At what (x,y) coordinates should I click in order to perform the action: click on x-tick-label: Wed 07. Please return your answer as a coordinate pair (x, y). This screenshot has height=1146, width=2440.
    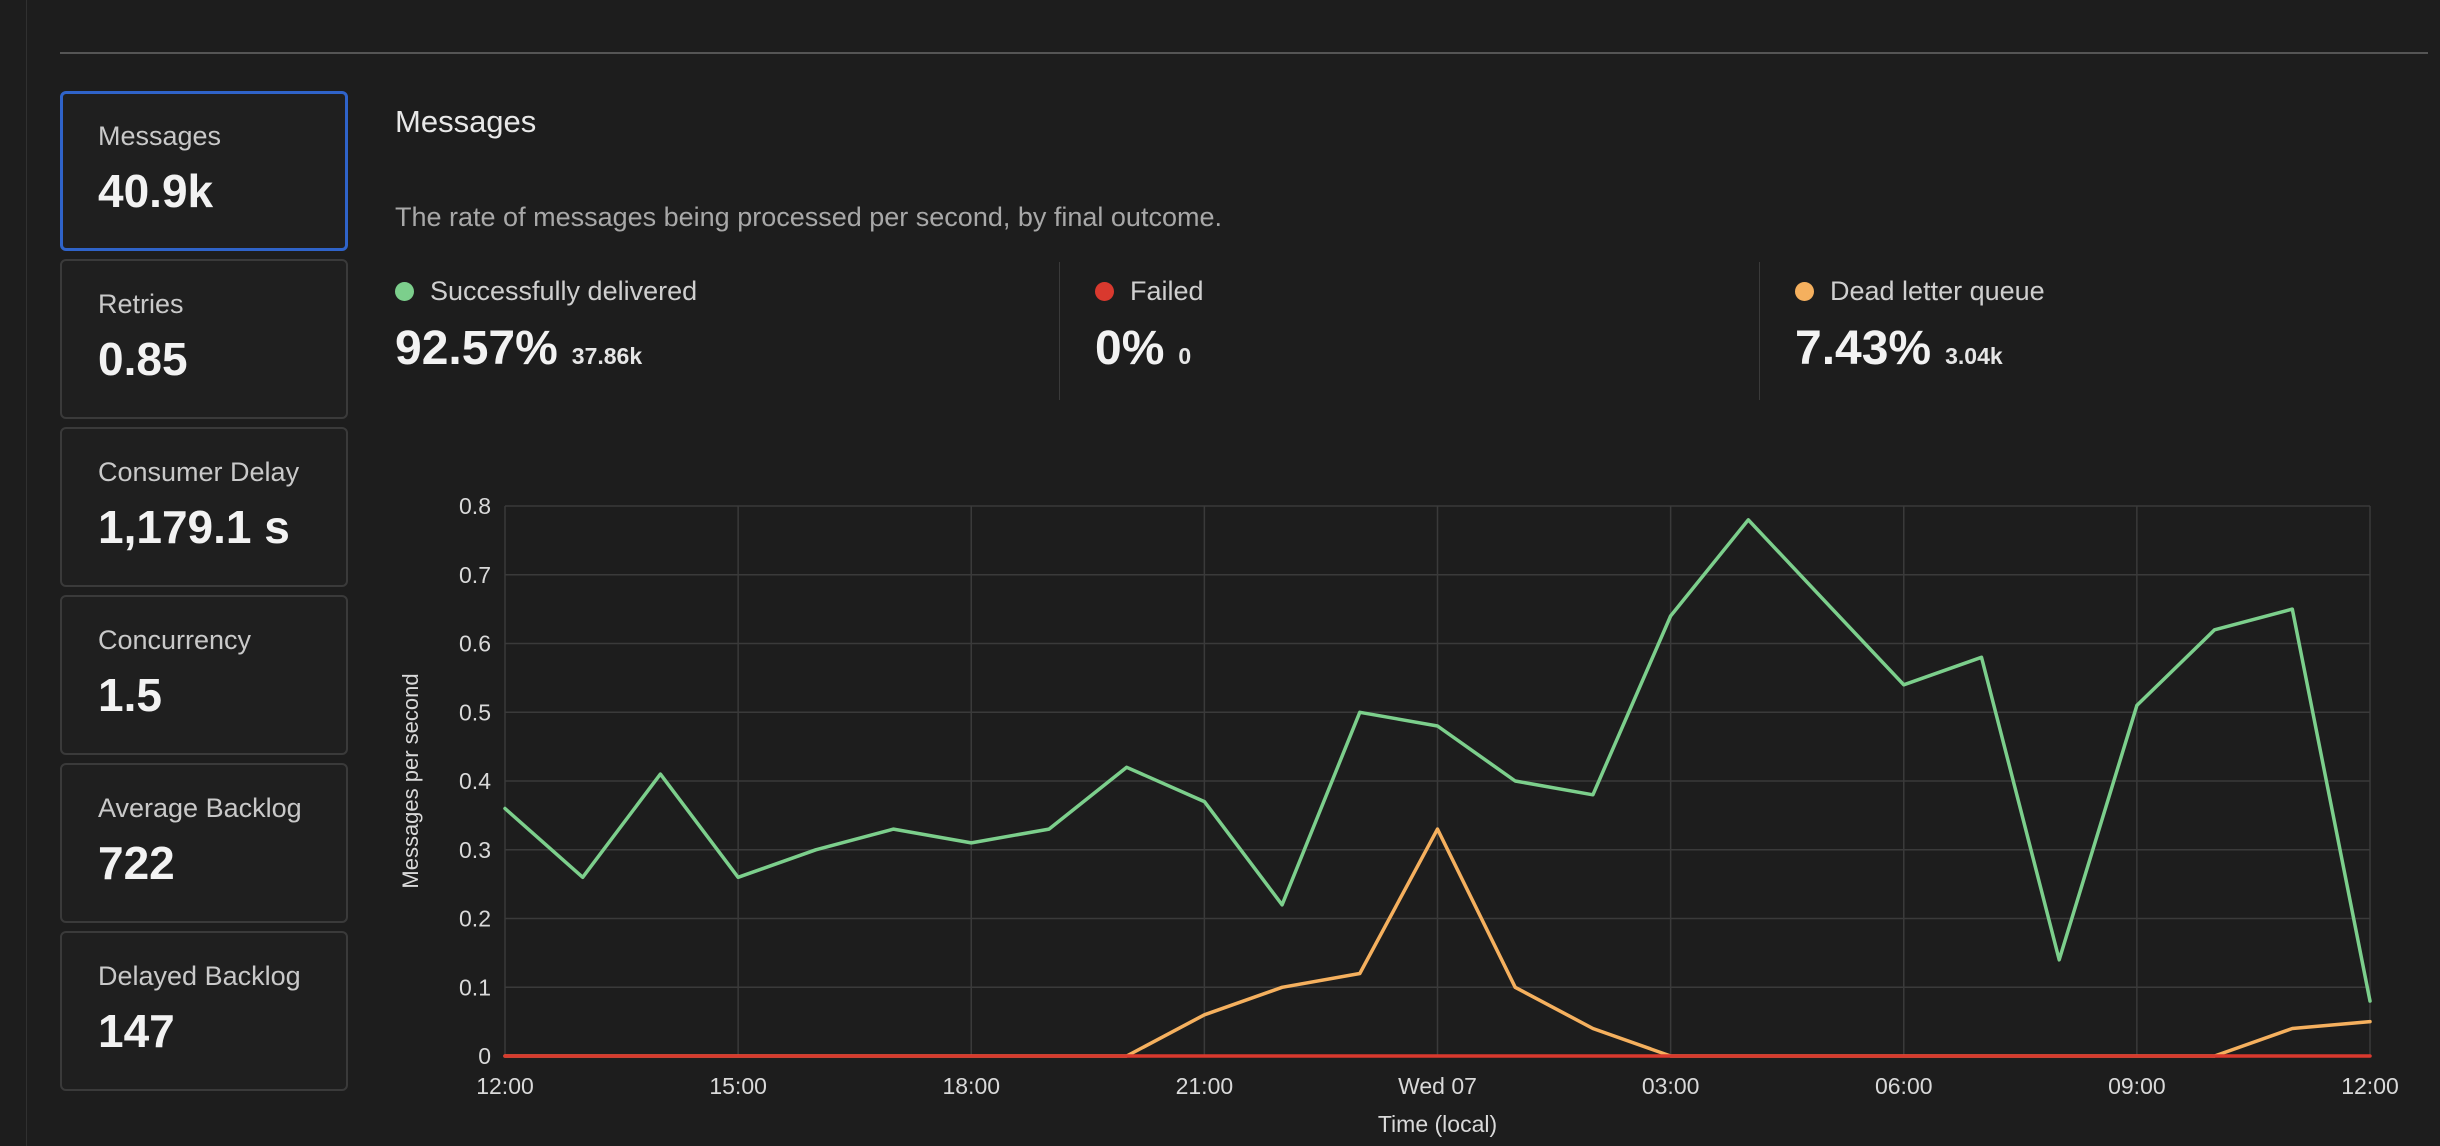
    Looking at the image, I should click on (1437, 1086).